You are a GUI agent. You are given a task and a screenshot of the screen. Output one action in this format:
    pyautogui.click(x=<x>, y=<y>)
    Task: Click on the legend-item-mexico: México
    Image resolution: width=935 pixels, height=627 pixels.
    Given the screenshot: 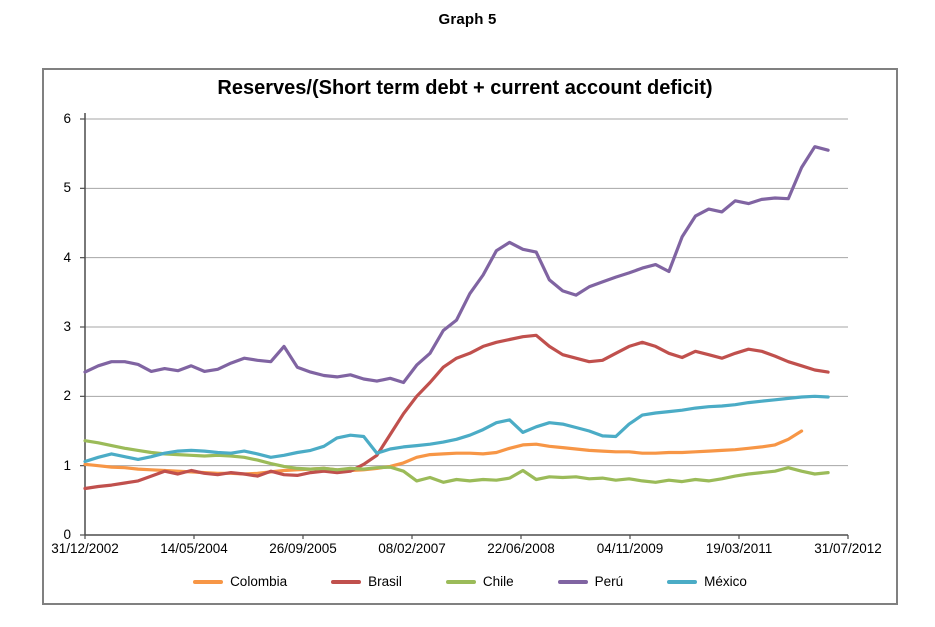 What is the action you would take?
    pyautogui.click(x=707, y=581)
    